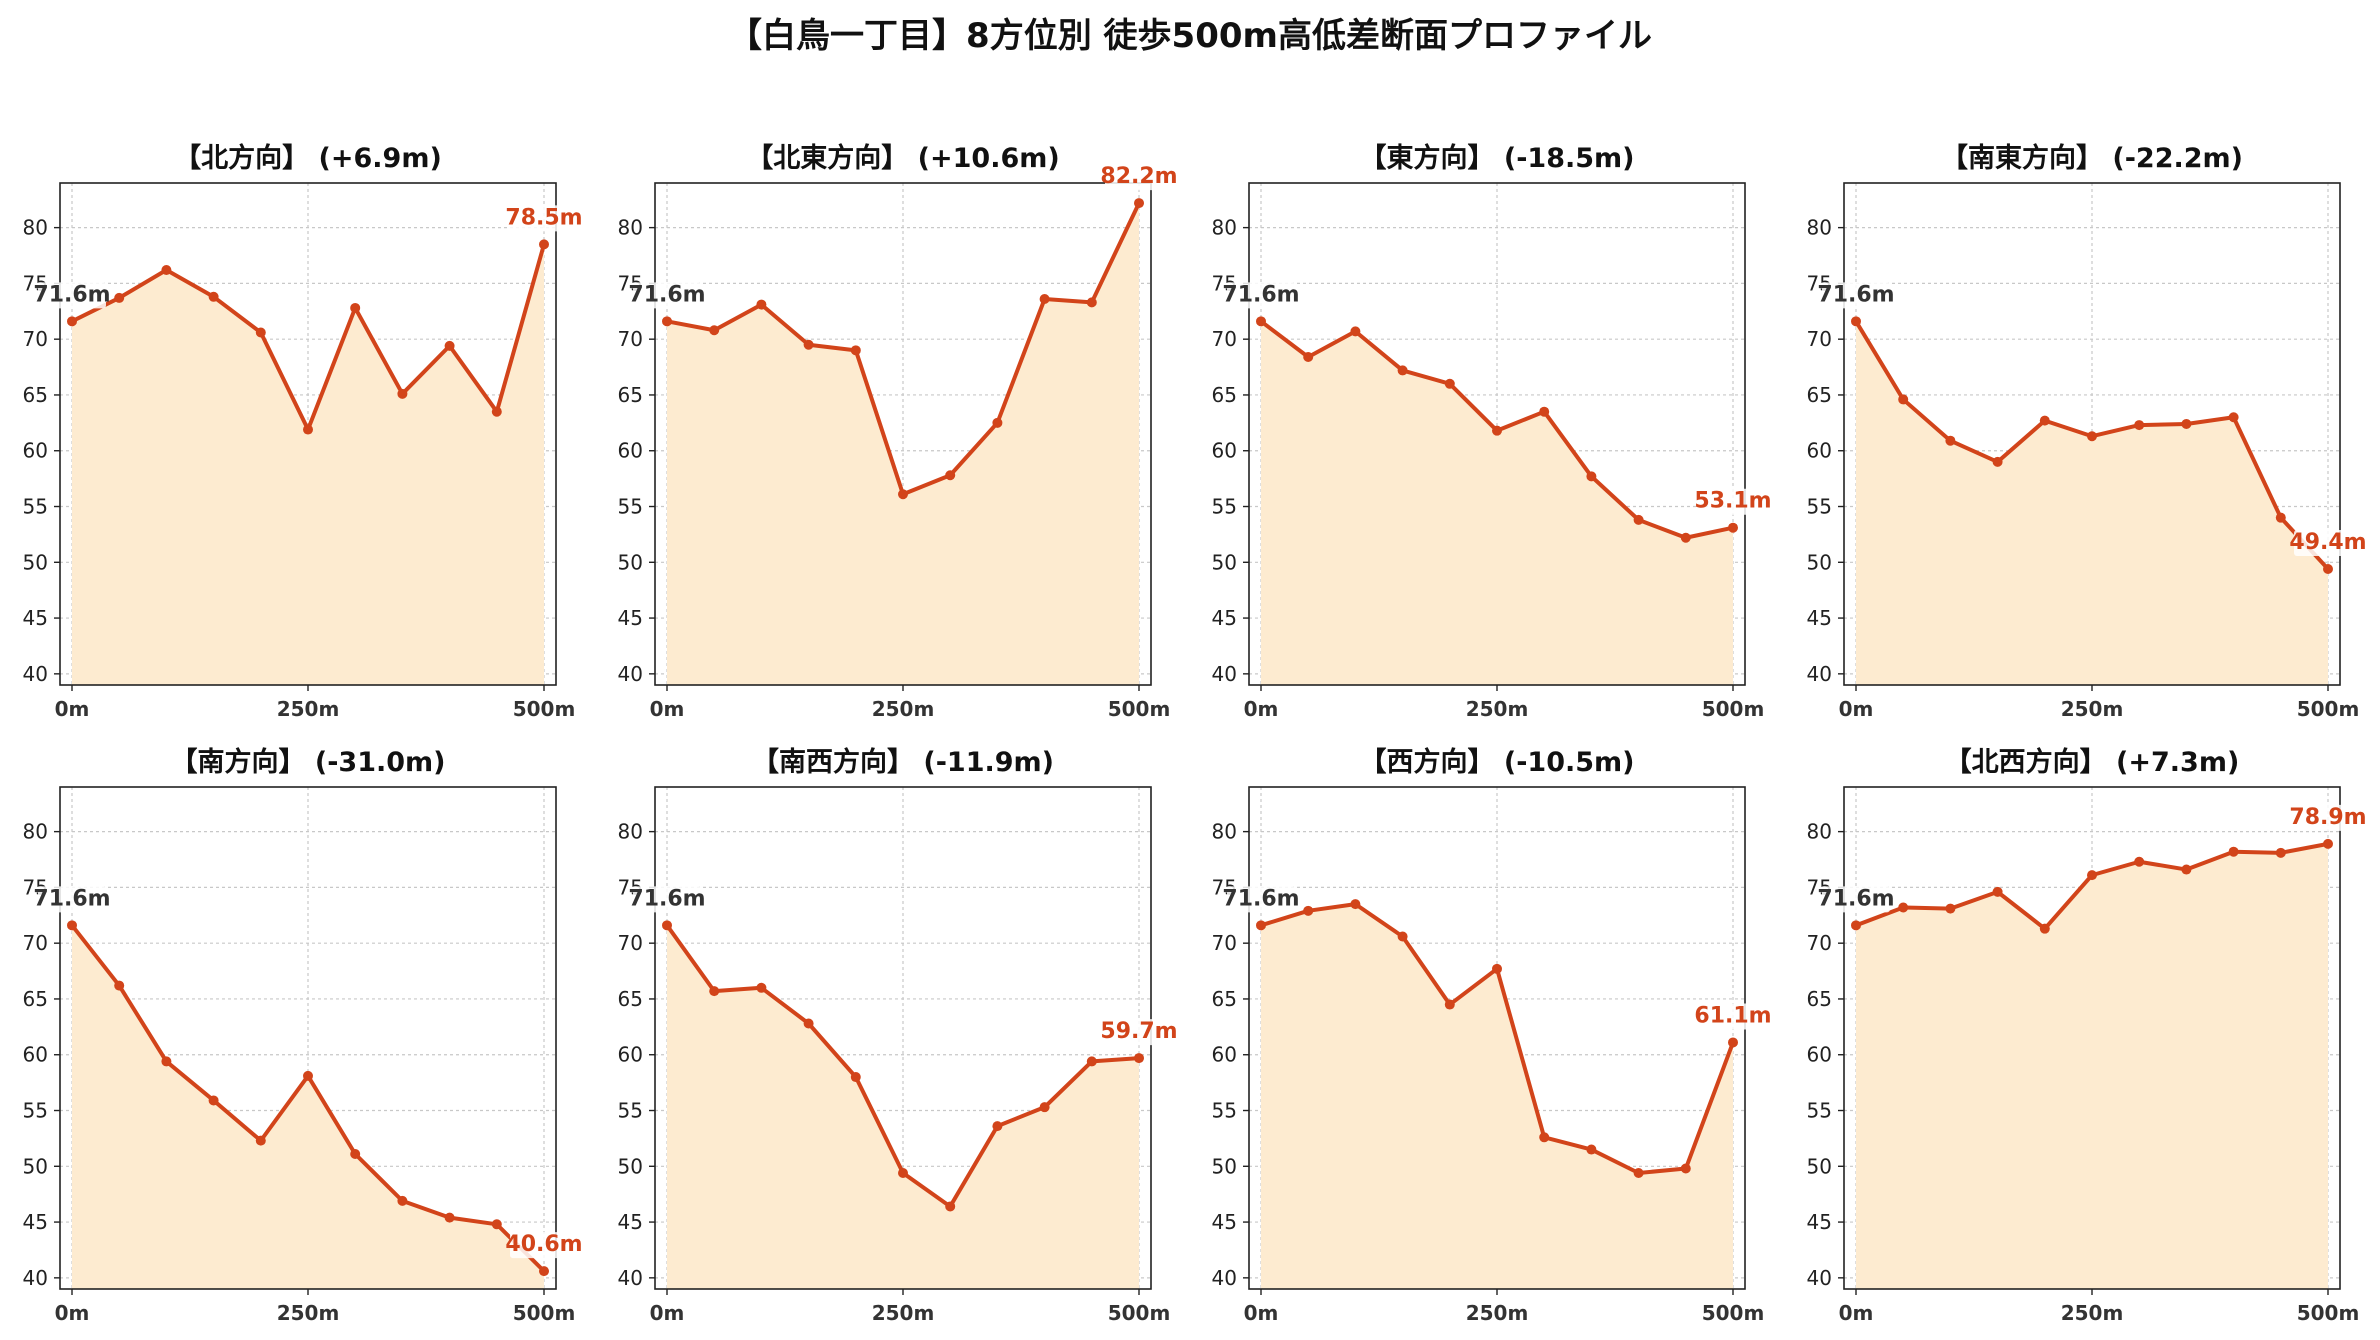 The width and height of the screenshot is (2380, 1340). I want to click on end-elevation-label: 82.2m, so click(1138, 176).